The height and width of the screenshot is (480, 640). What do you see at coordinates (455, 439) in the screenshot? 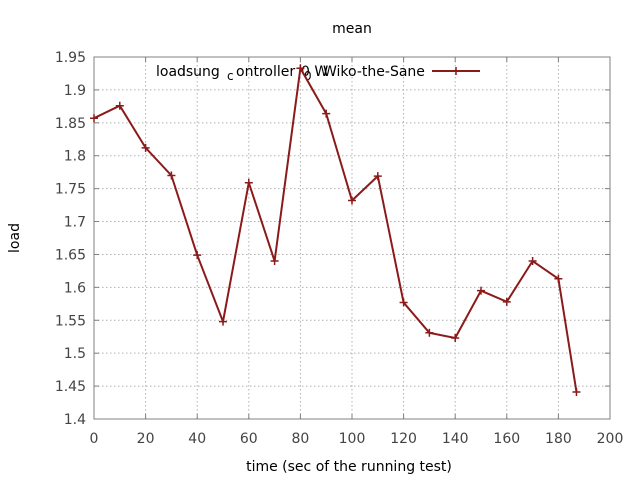
I see `x-tick-label: 140` at bounding box center [455, 439].